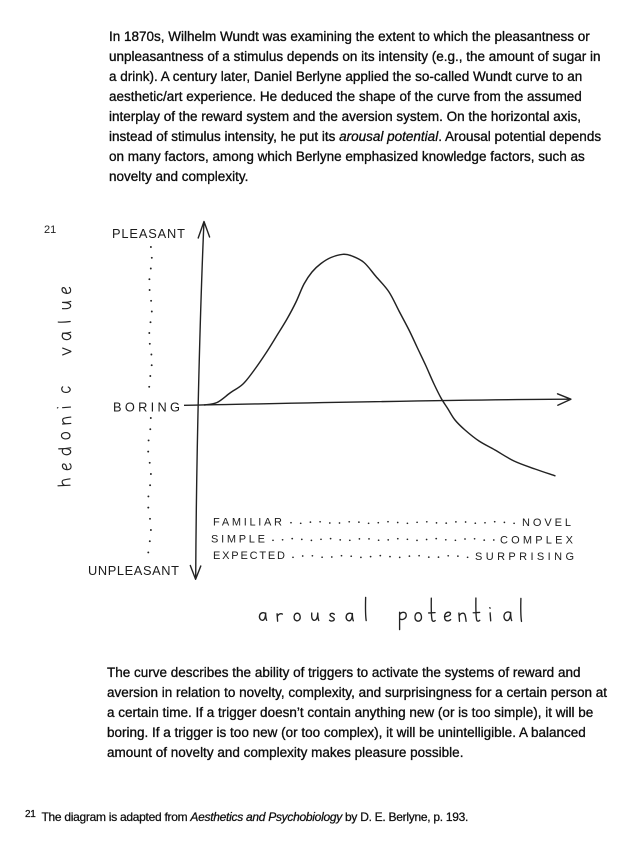  What do you see at coordinates (146, 407) in the screenshot?
I see `svg-text: BORING` at bounding box center [146, 407].